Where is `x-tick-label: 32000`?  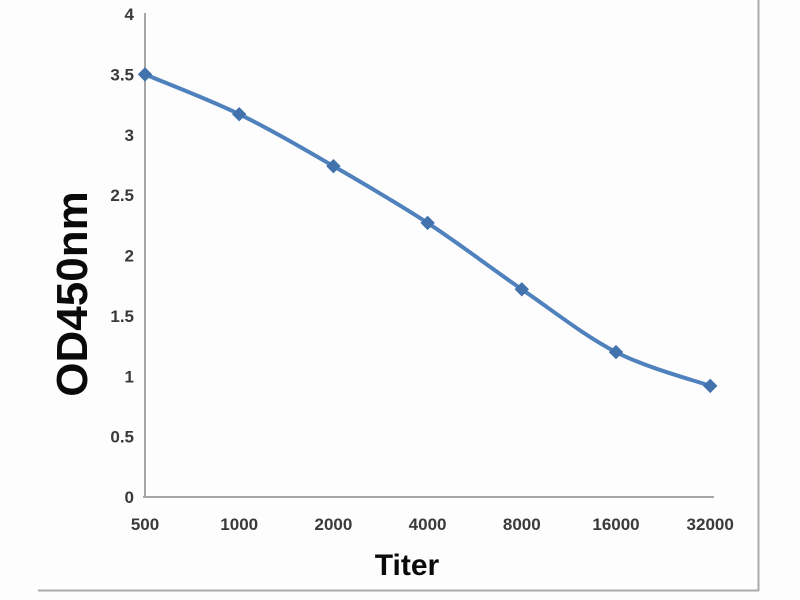
x-tick-label: 32000 is located at coordinates (710, 524).